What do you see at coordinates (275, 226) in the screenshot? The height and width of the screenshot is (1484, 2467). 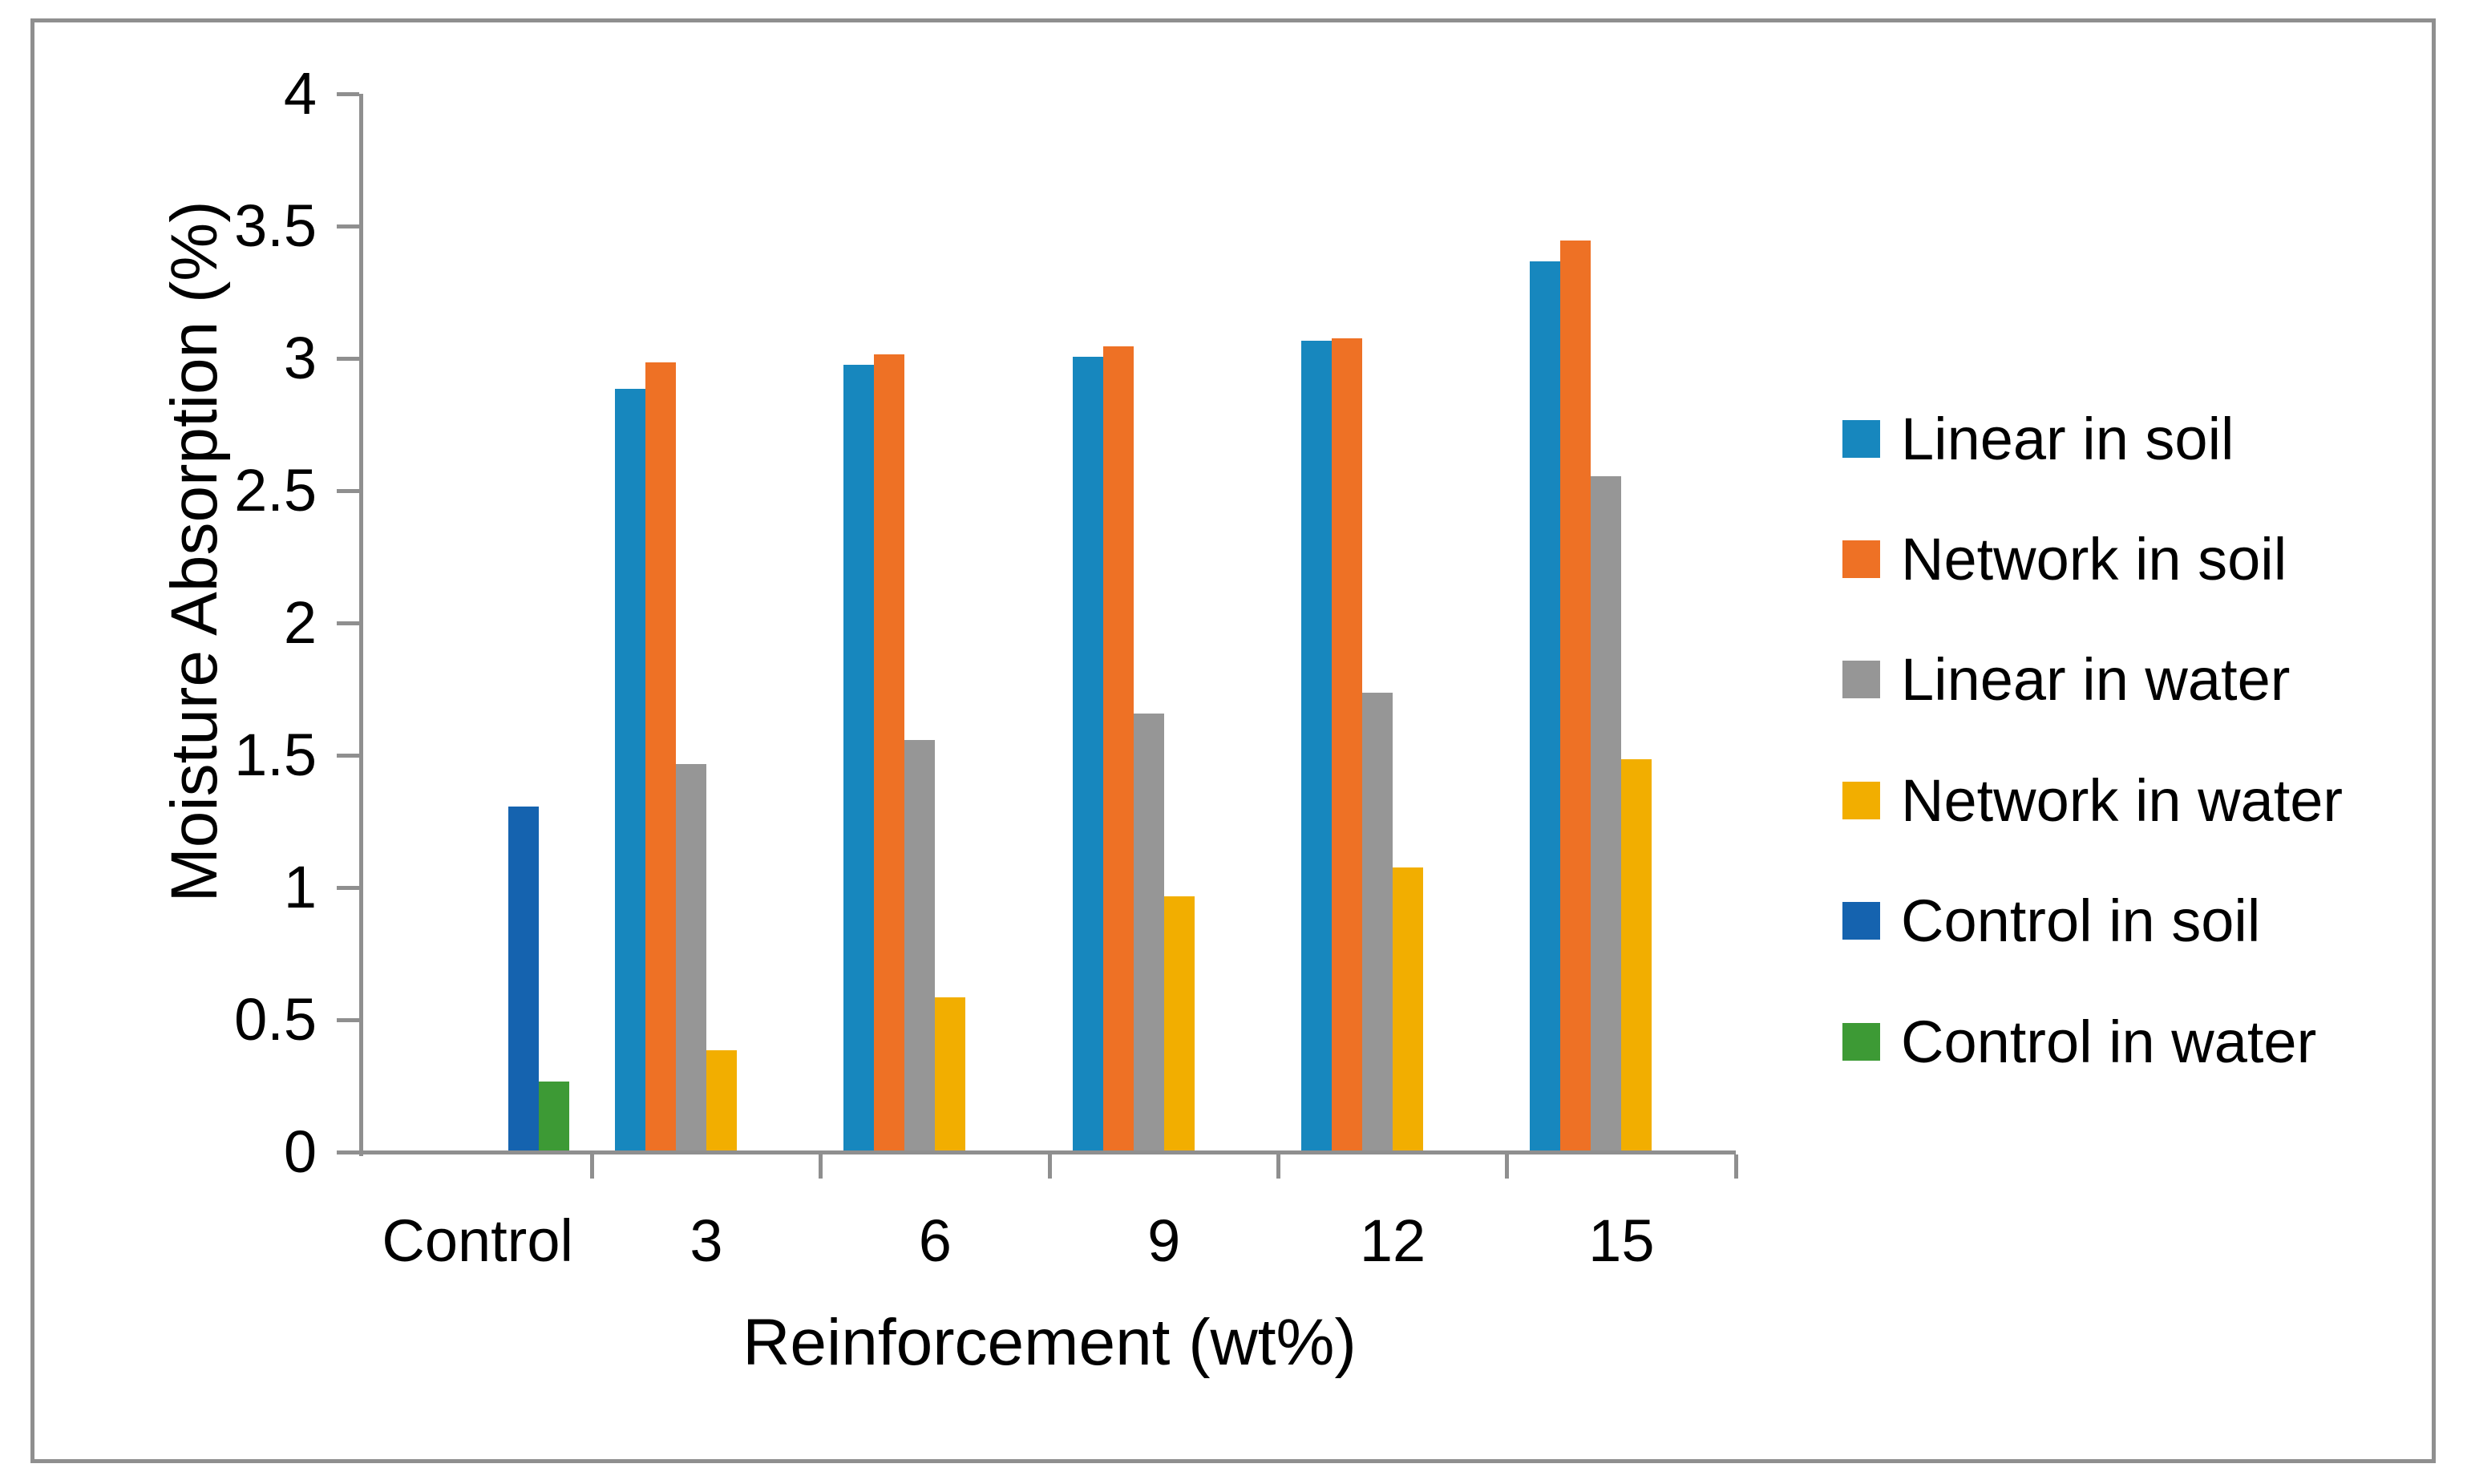 I see `y-tick-label: 3.5` at bounding box center [275, 226].